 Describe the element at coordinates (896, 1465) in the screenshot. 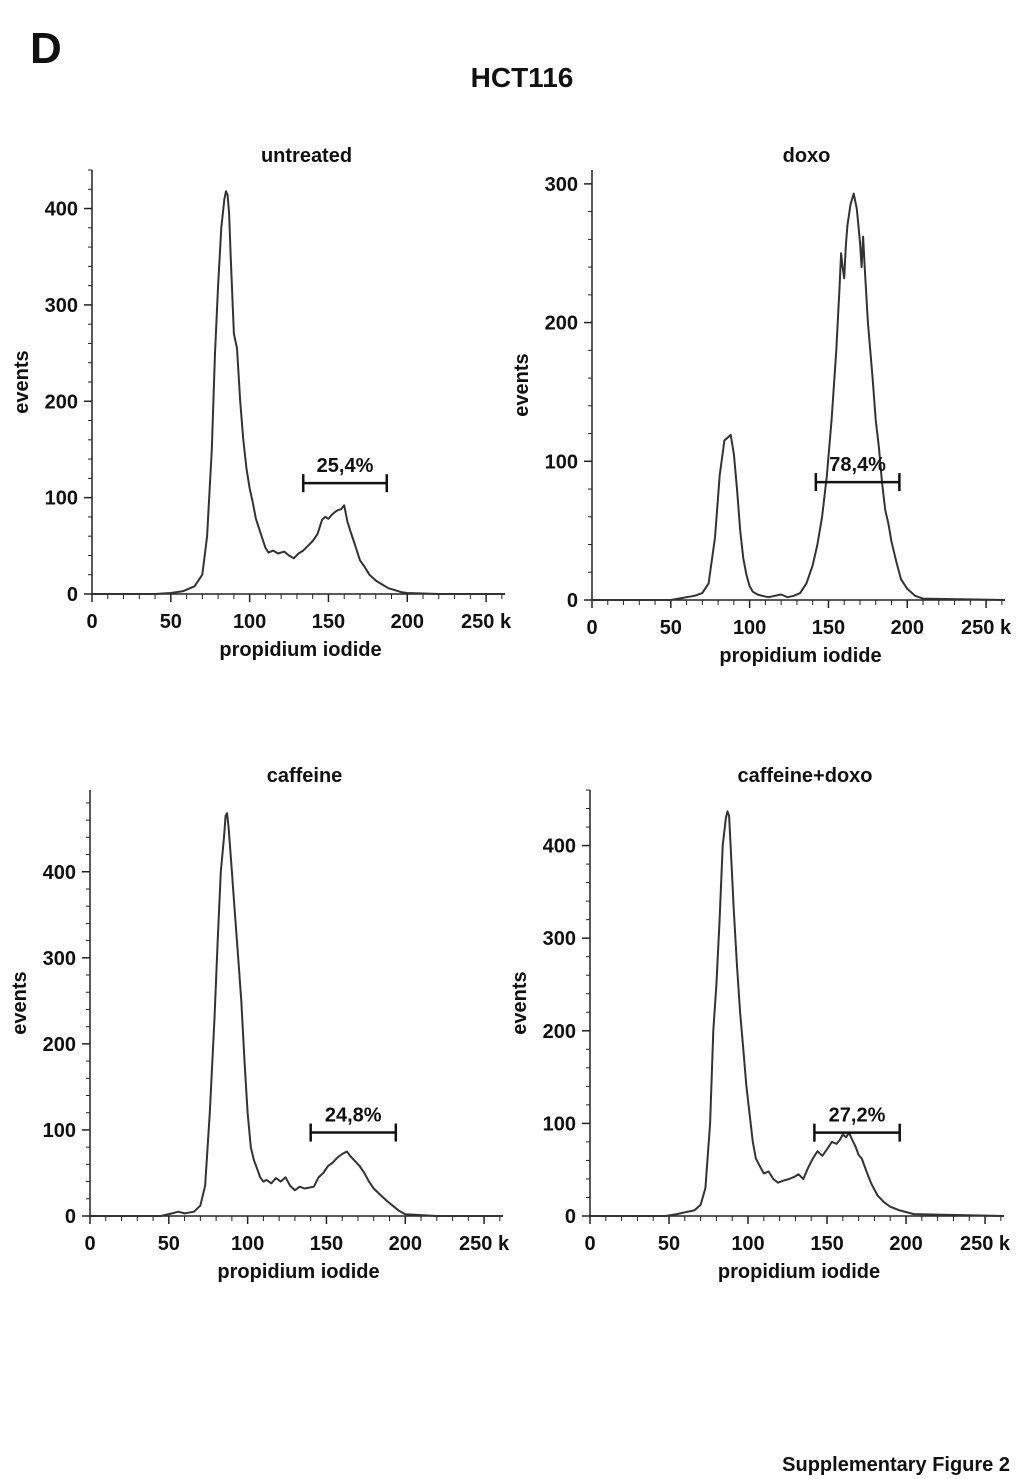

I see `footer-caption: Supplementary Figure 2` at that location.